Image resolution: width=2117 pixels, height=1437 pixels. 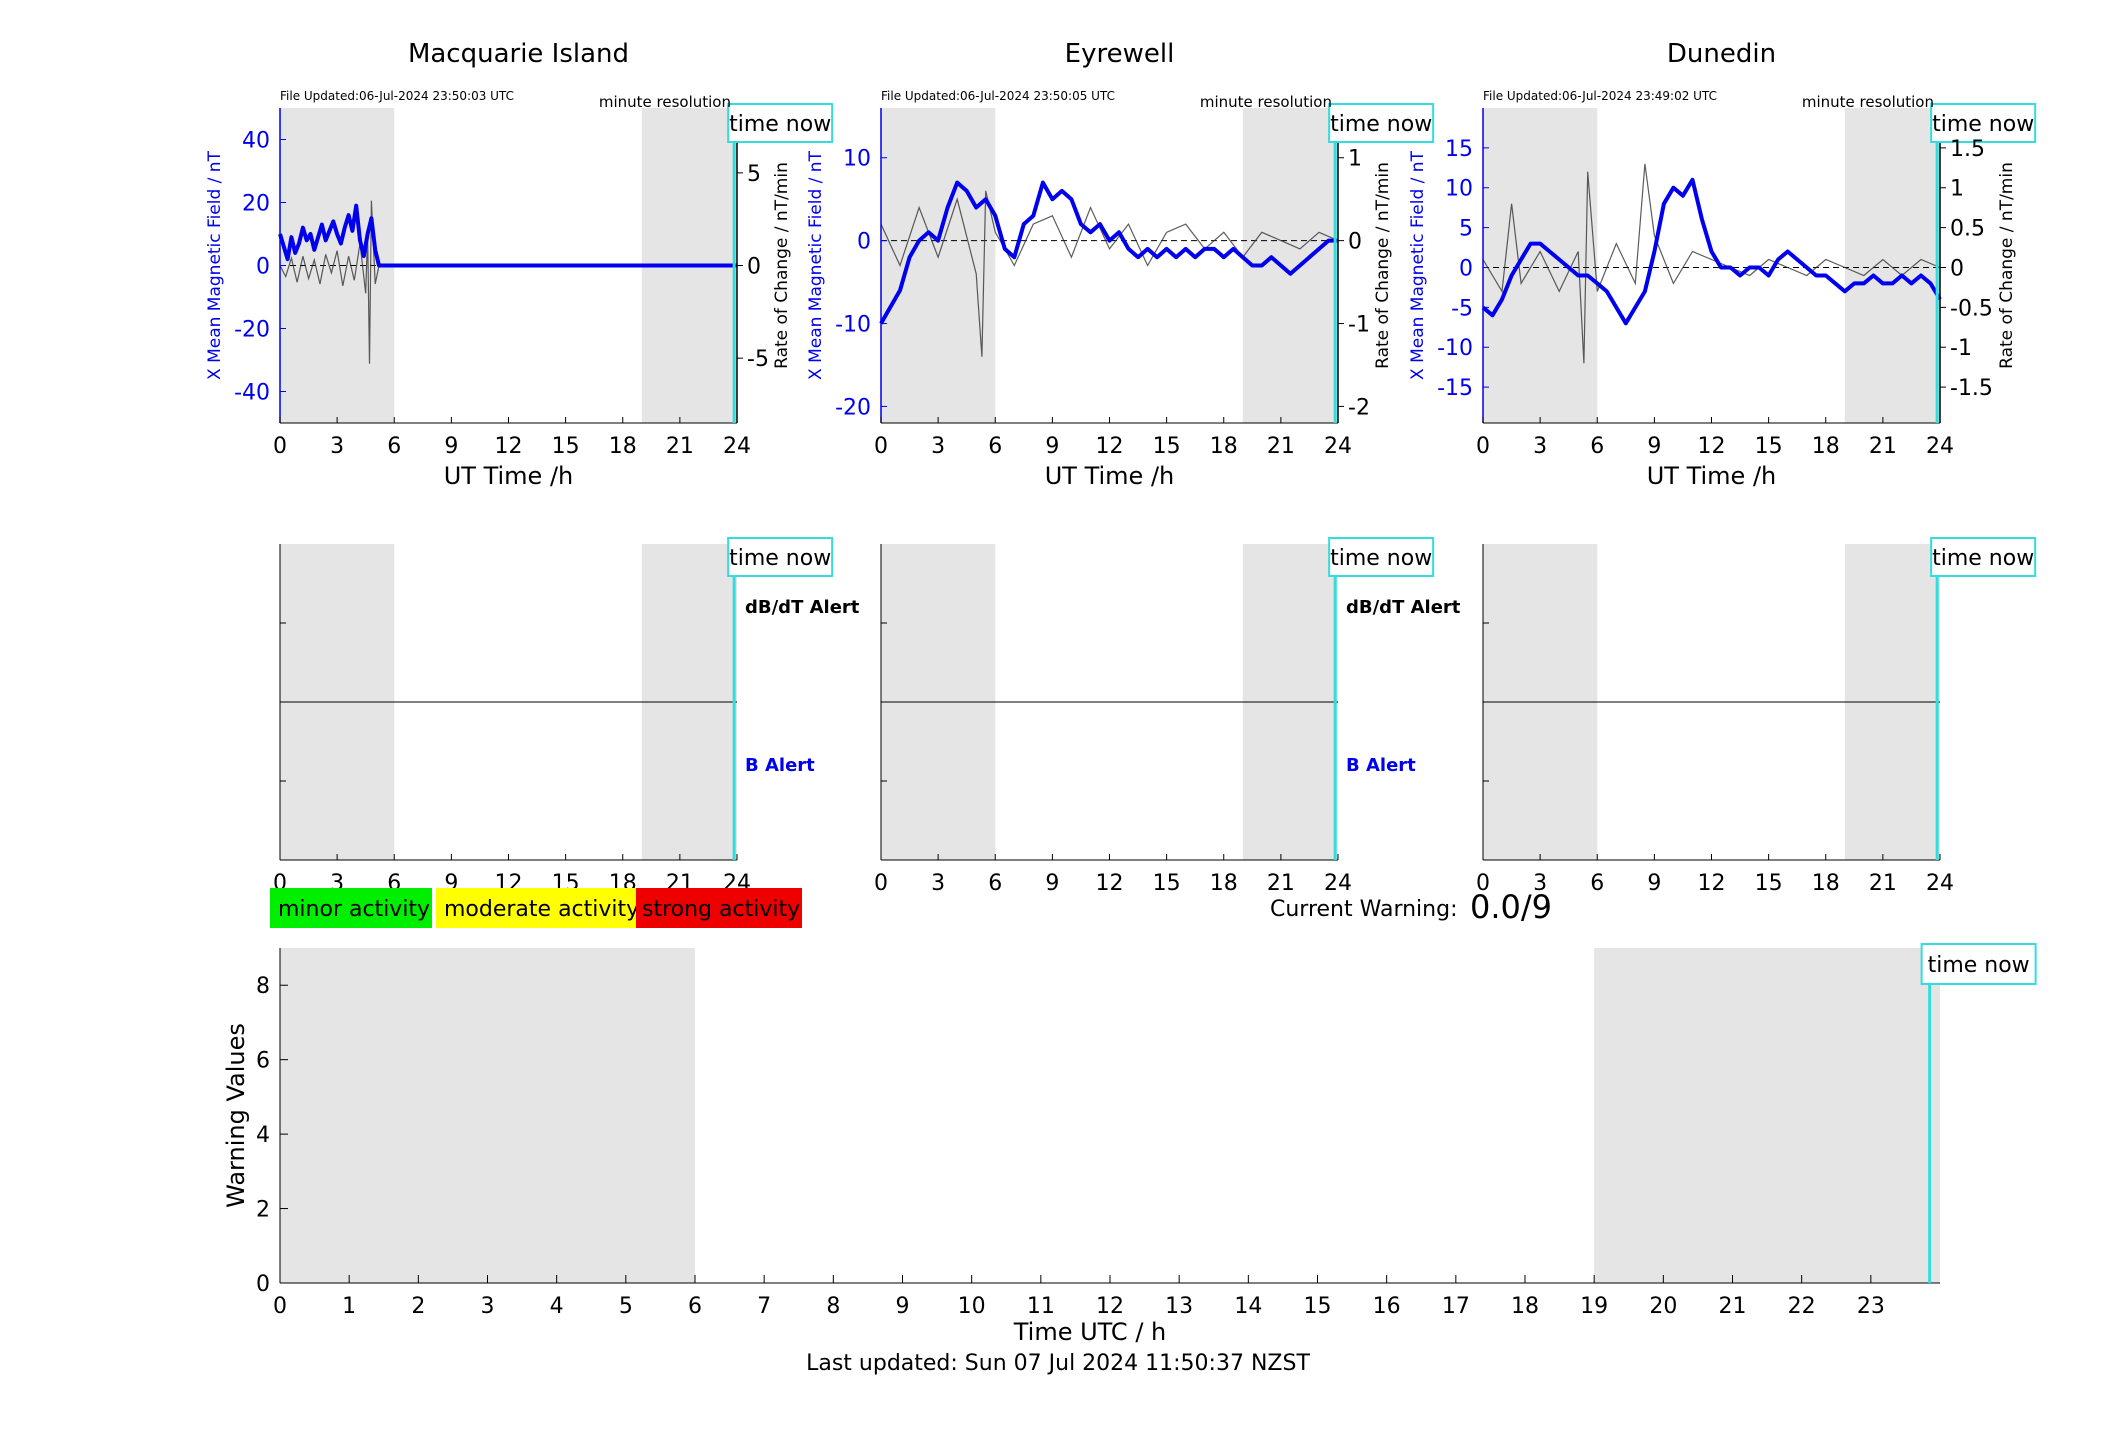 I want to click on right-tick-label: 1, so click(x=1355, y=159).